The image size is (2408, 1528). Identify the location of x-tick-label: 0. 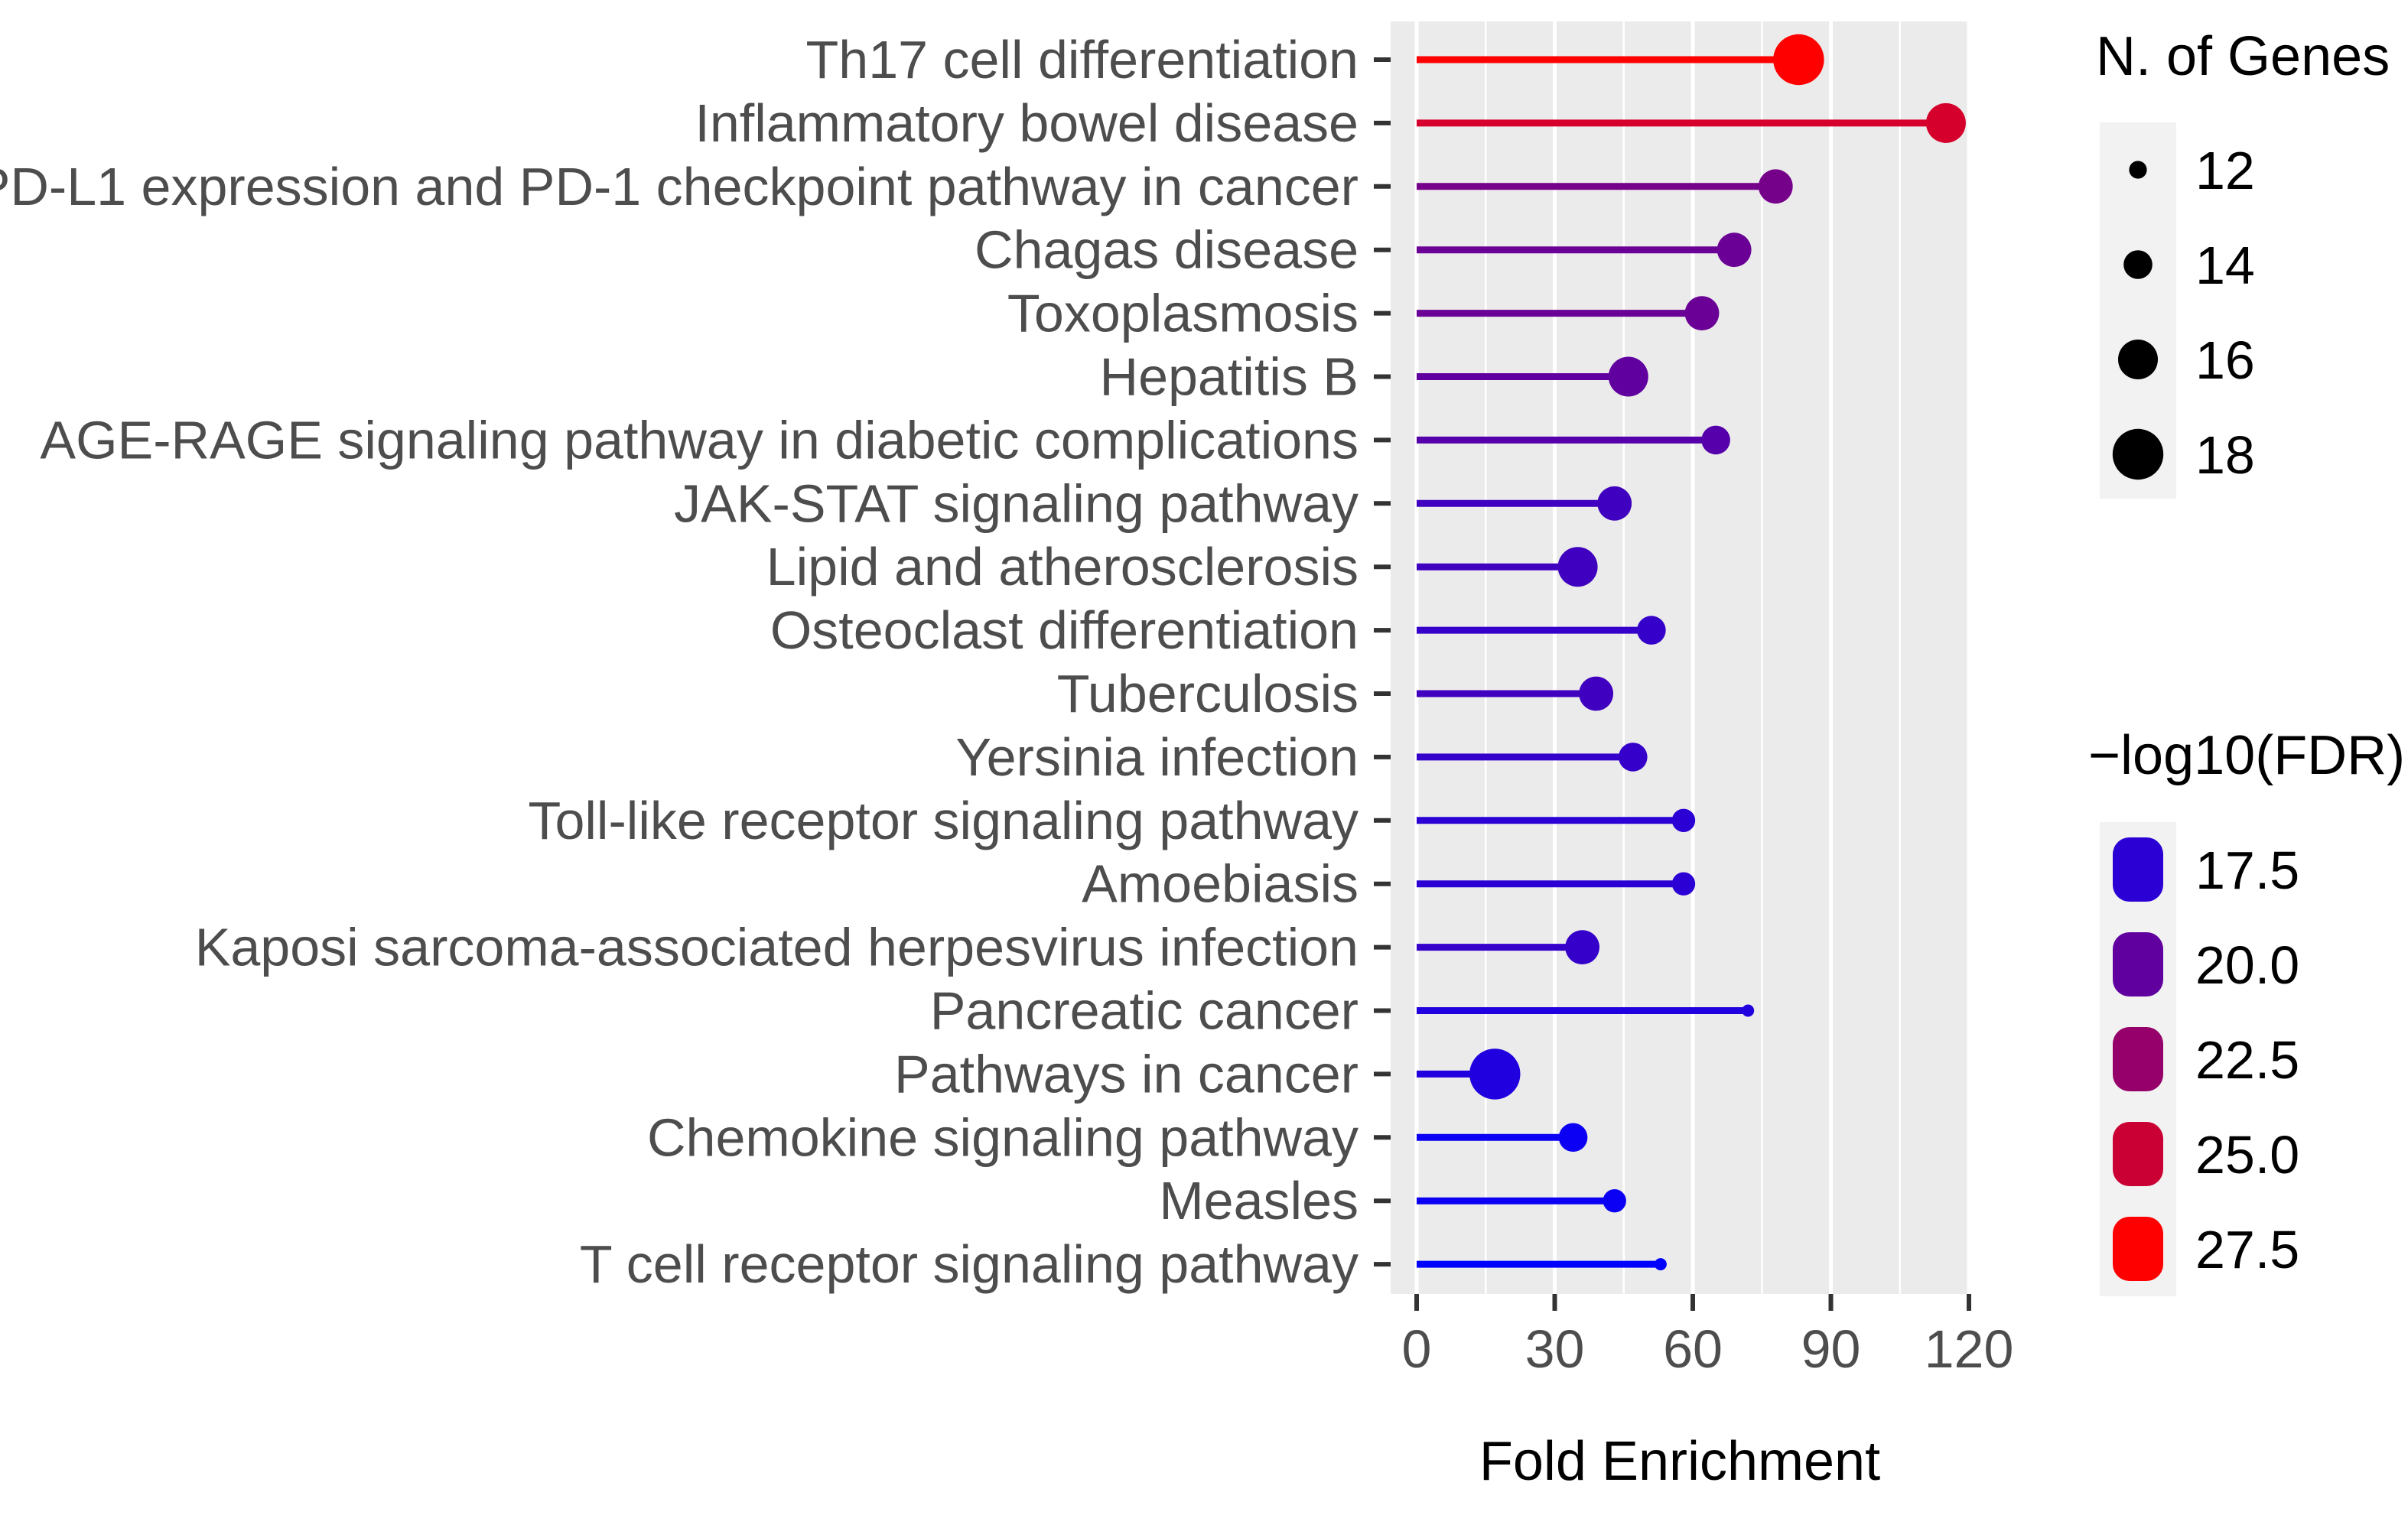
(1417, 1349).